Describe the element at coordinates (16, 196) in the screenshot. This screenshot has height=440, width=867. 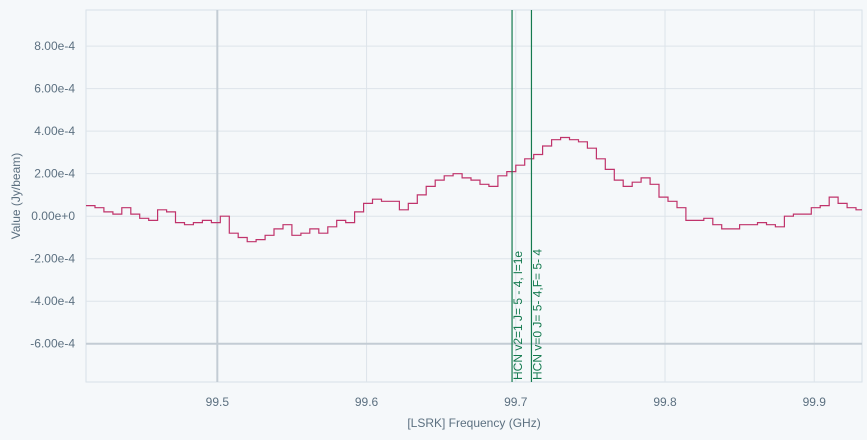
I see `y-axis-label: Value (Jy/beam)` at that location.